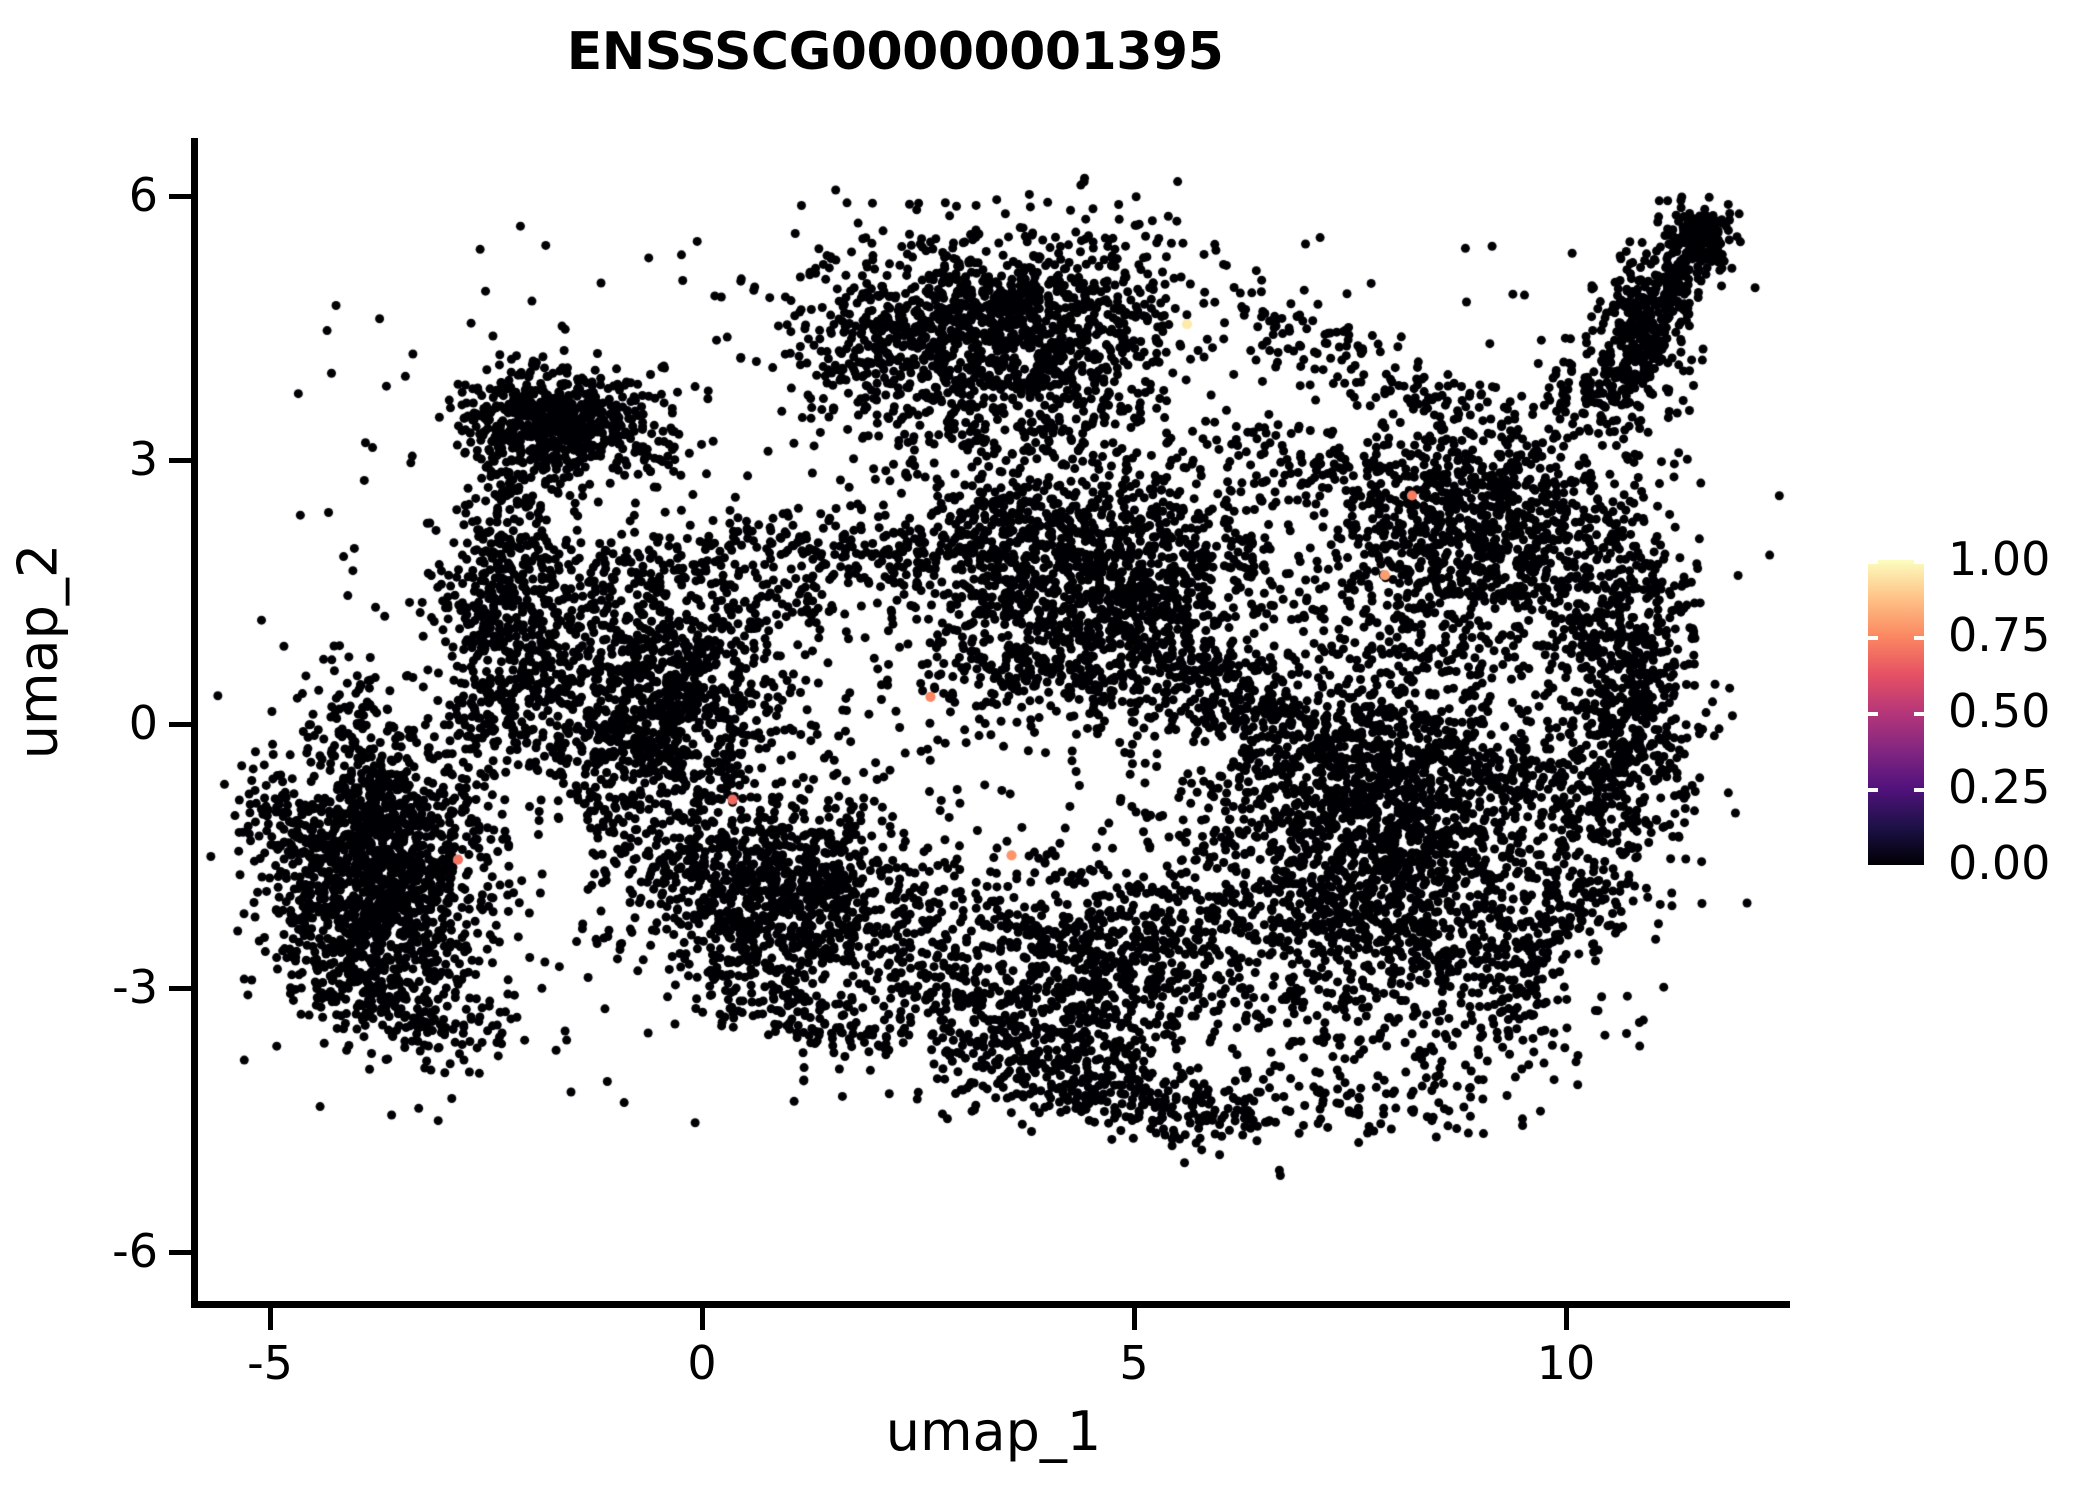  Describe the element at coordinates (895, 52) in the screenshot. I see `page-title: ENSSSCG00000001395` at that location.